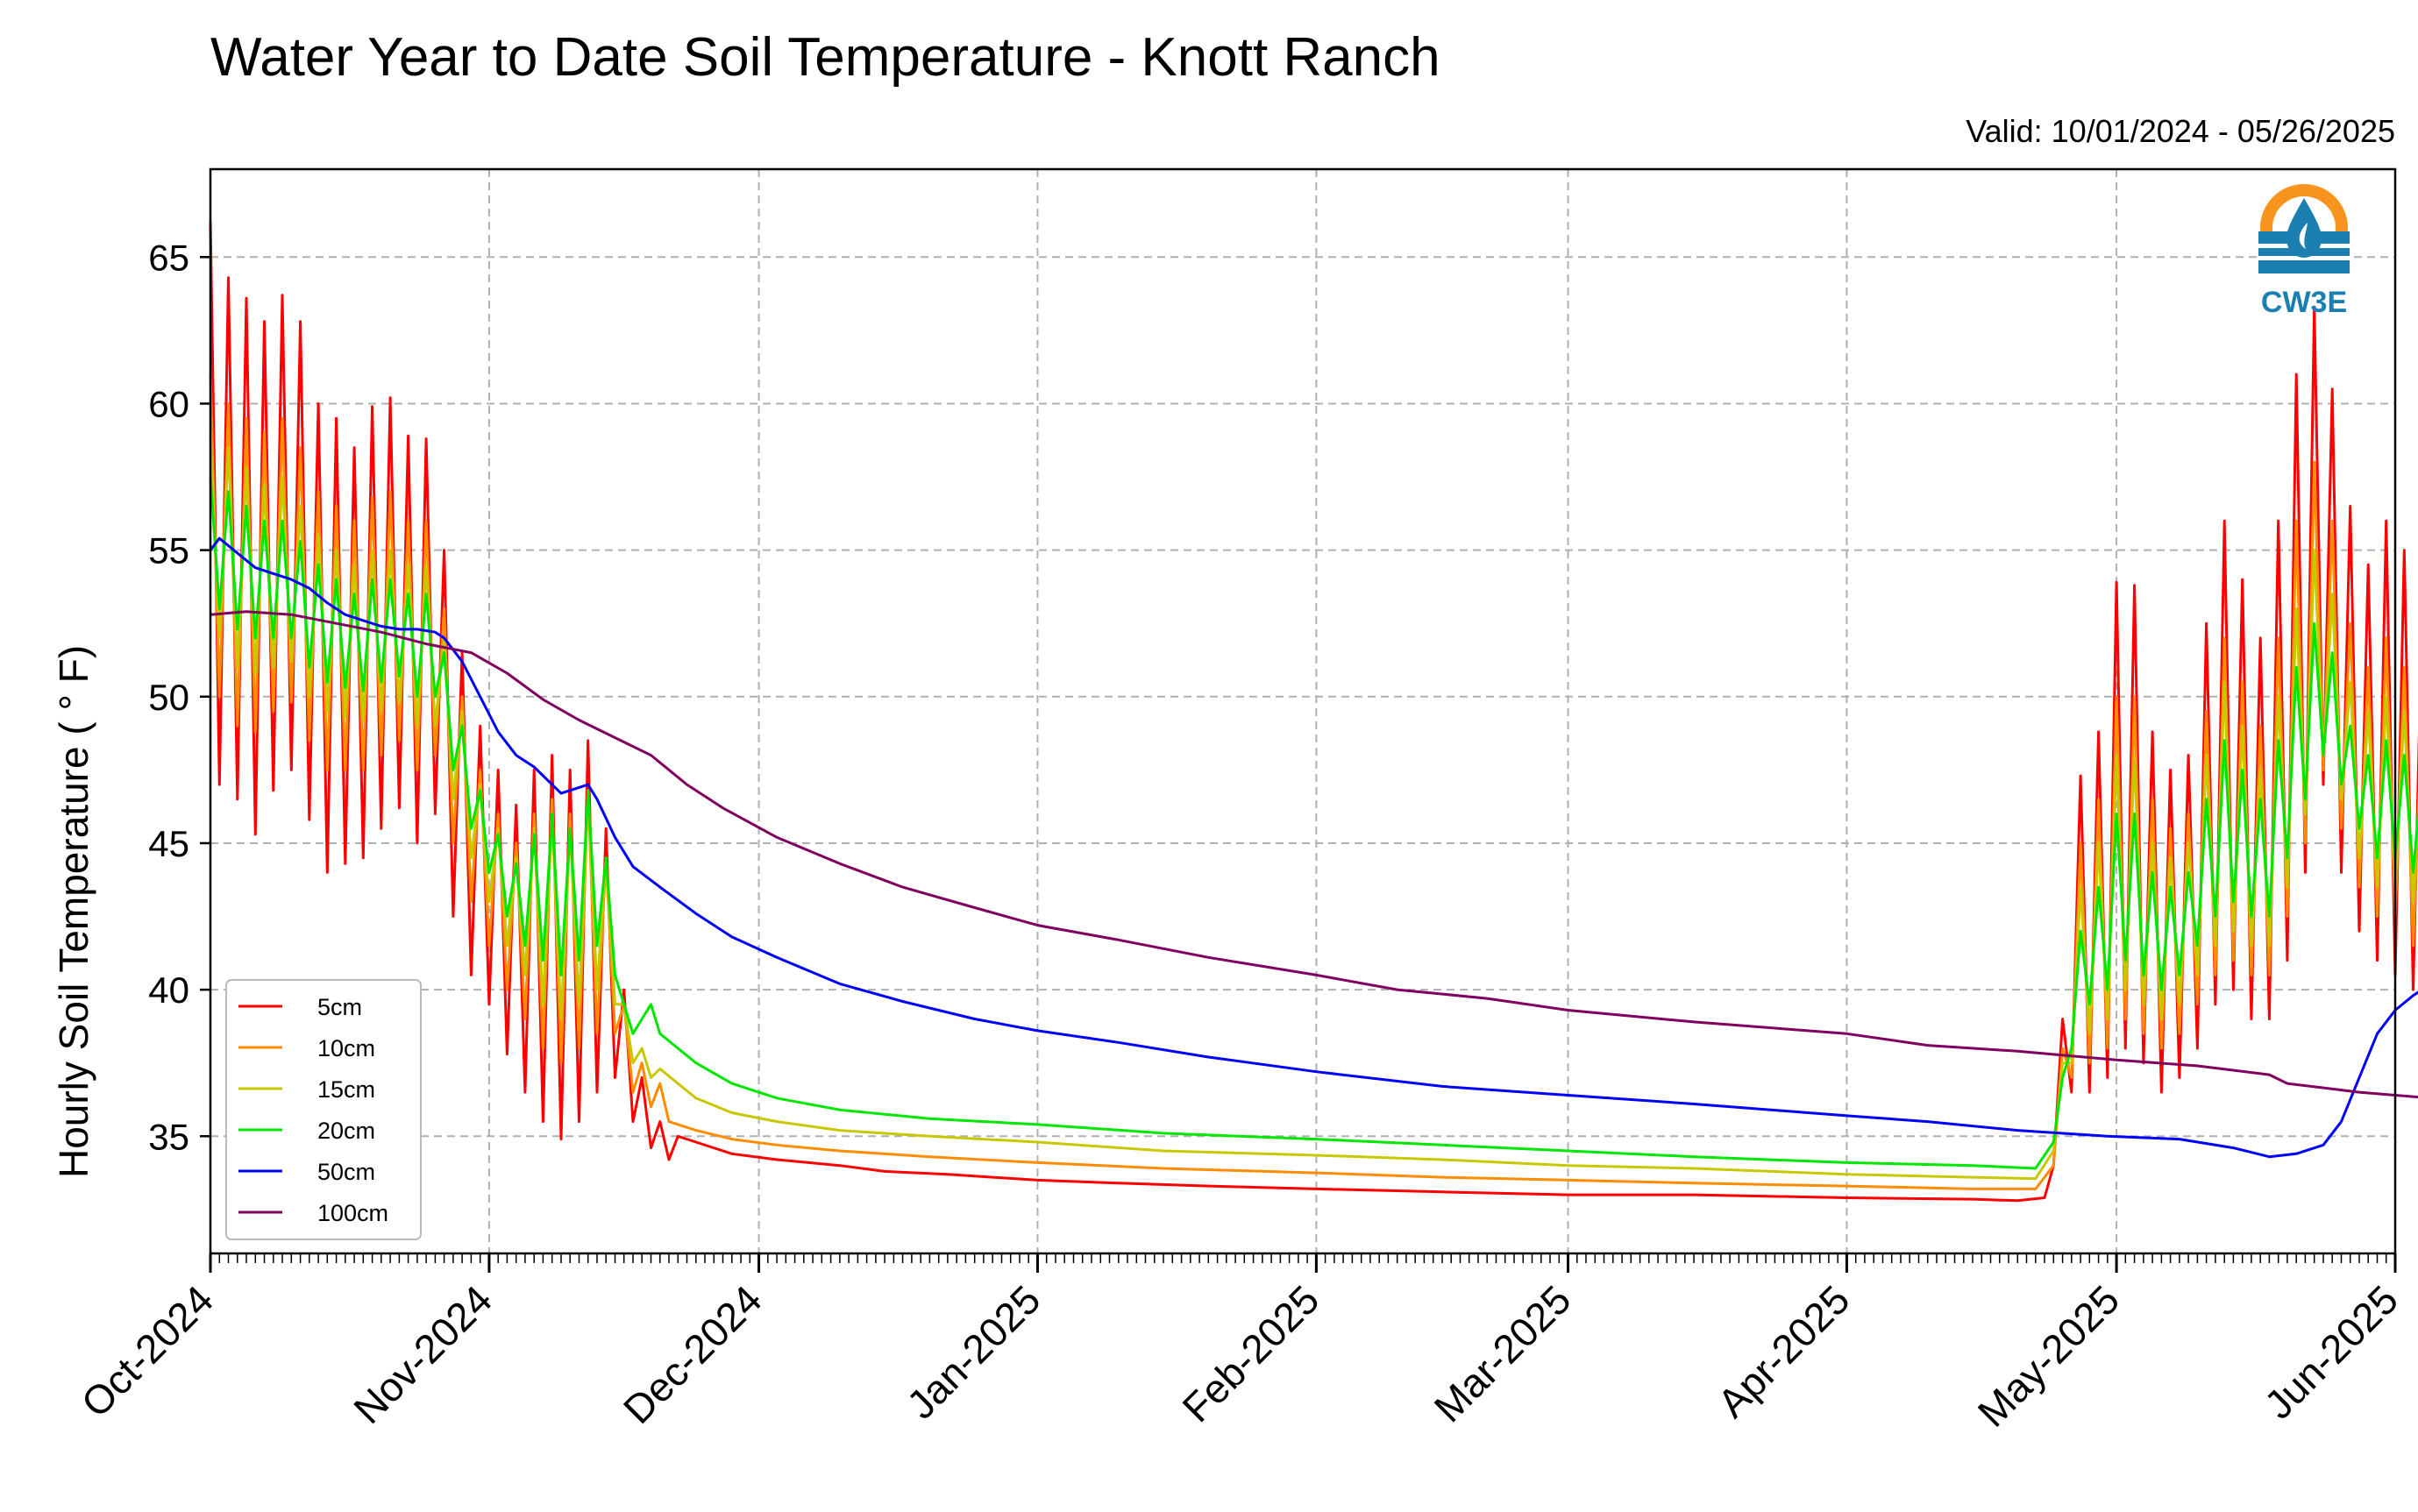 The height and width of the screenshot is (1512, 2418). What do you see at coordinates (168, 697) in the screenshot?
I see `y-tick-label: 50` at bounding box center [168, 697].